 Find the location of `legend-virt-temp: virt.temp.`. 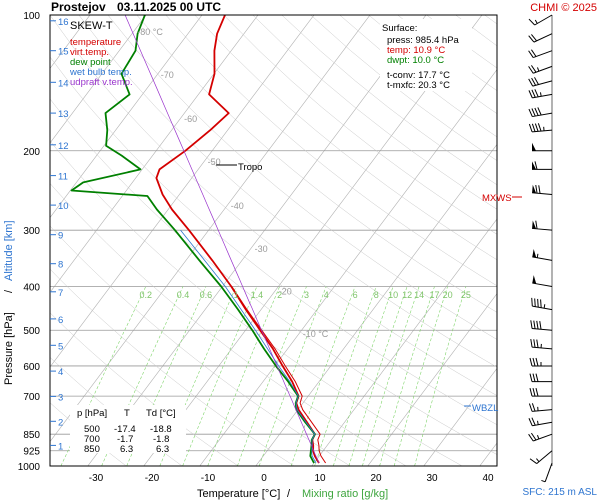

legend-virt-temp: virt.temp. is located at coordinates (89, 52).